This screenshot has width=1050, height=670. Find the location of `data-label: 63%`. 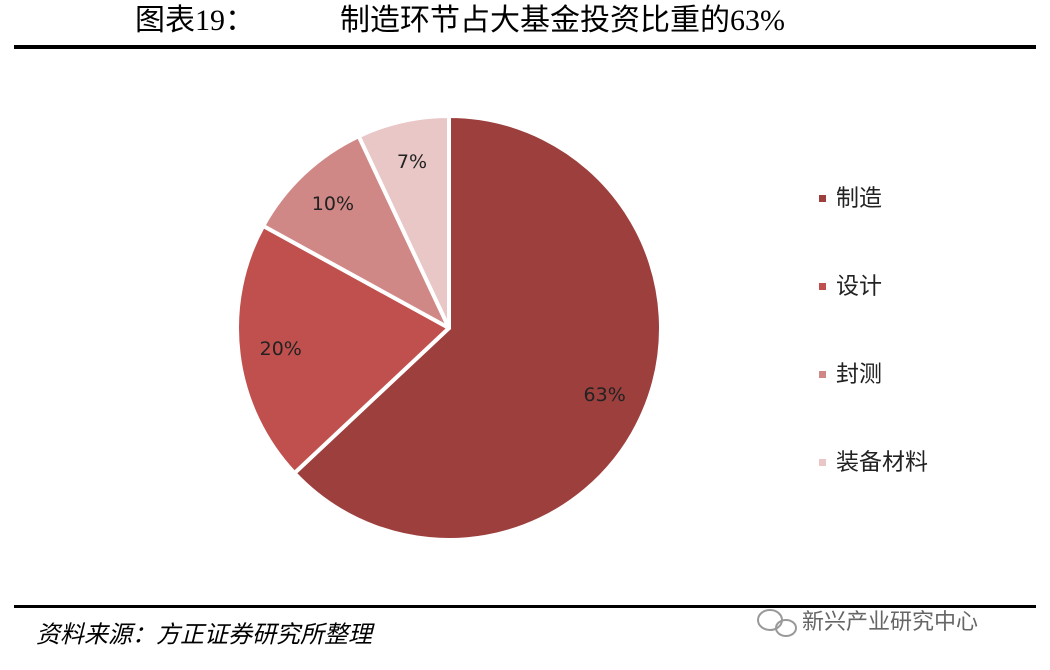

data-label: 63% is located at coordinates (605, 395).